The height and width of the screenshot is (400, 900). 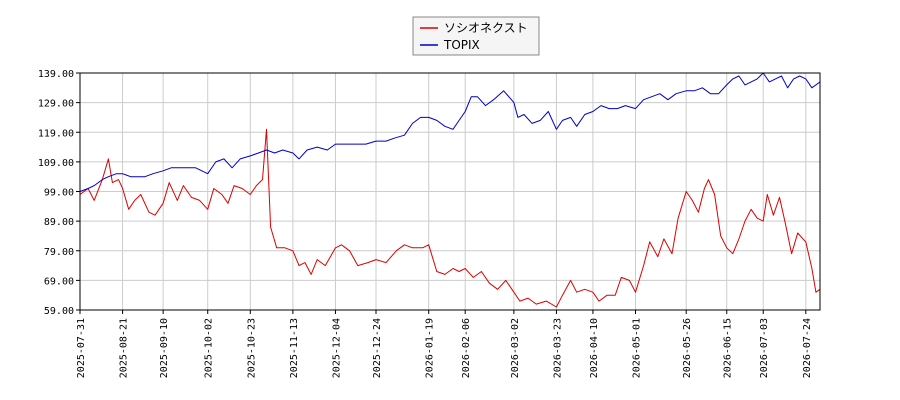 I want to click on y-tick-label: 139.00, so click(x=56, y=74).